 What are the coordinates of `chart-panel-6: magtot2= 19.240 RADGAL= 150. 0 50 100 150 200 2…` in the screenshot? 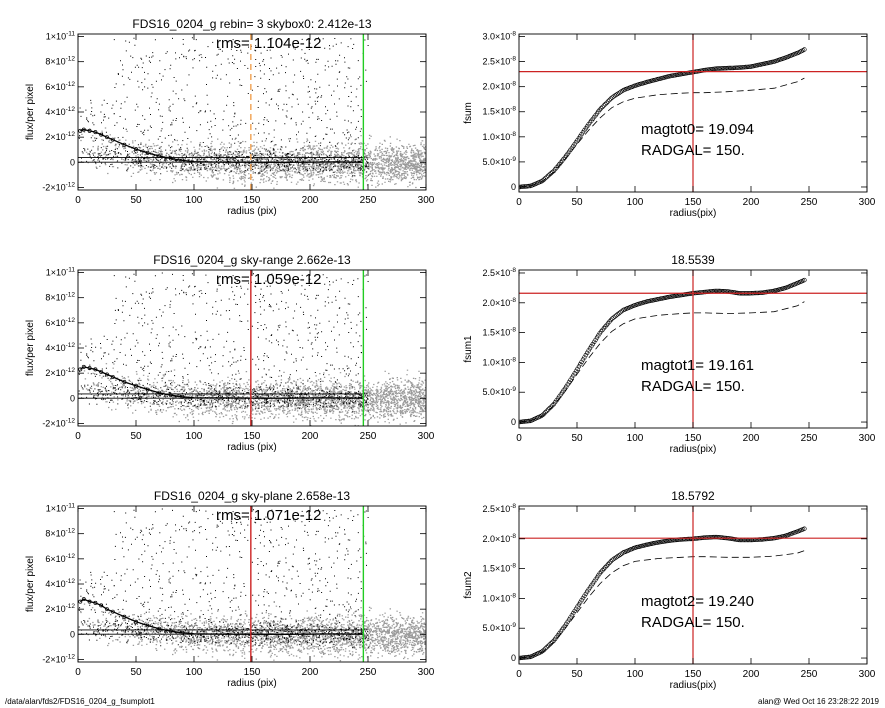 It's located at (669, 590).